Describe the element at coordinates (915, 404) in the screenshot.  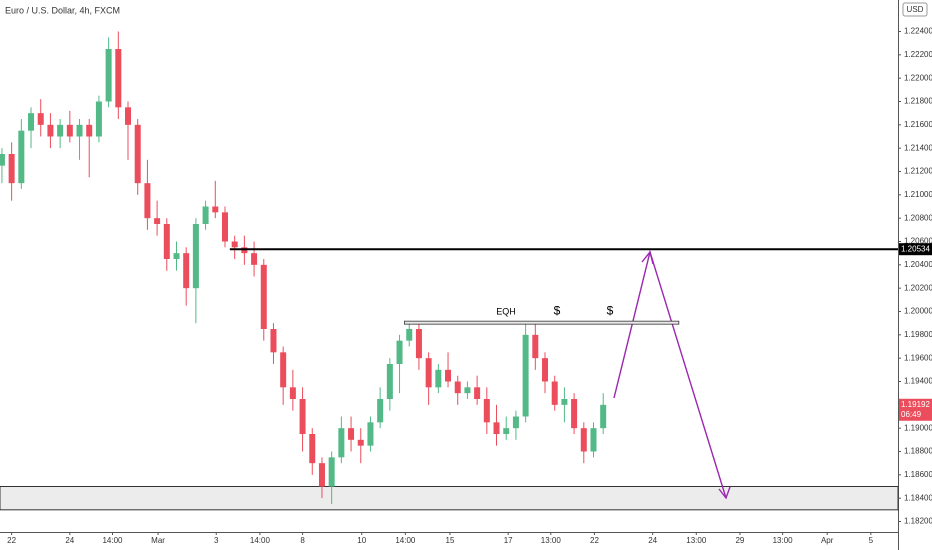
I see `last-price-label: 1.19192` at that location.